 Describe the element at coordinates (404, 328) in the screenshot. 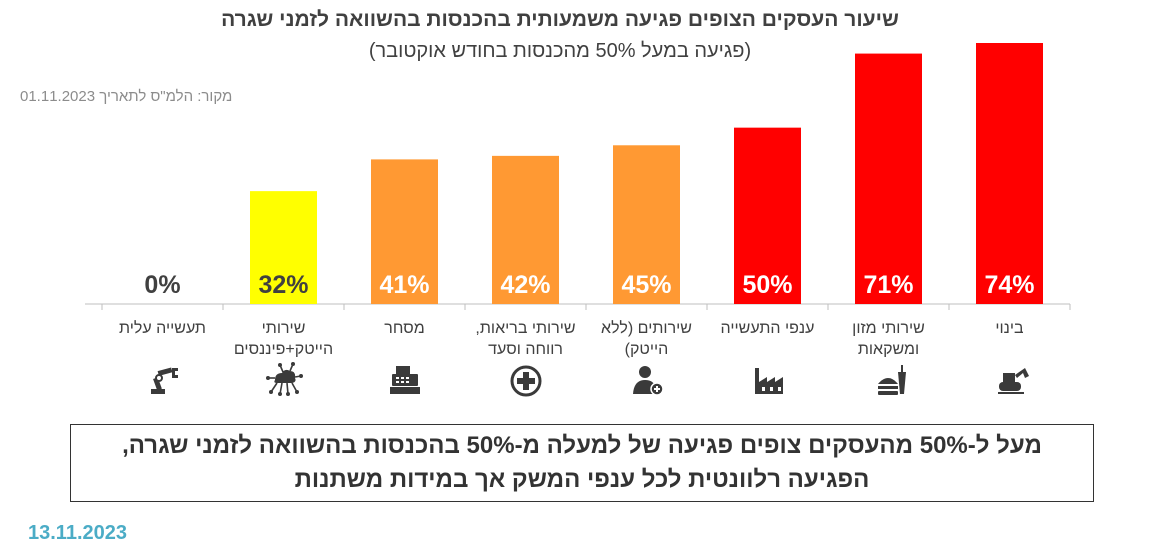

I see `category-label-5: מסחר` at that location.